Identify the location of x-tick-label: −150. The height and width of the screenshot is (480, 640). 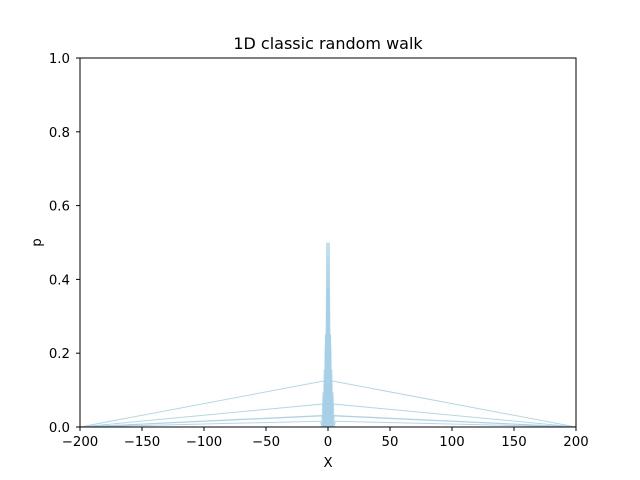
(142, 442).